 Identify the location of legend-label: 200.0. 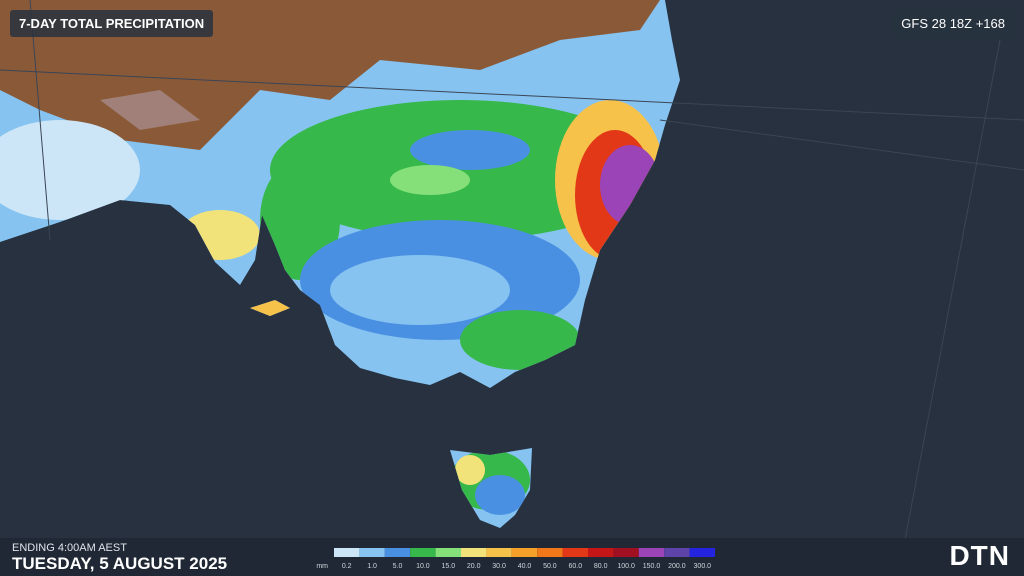
(677, 566).